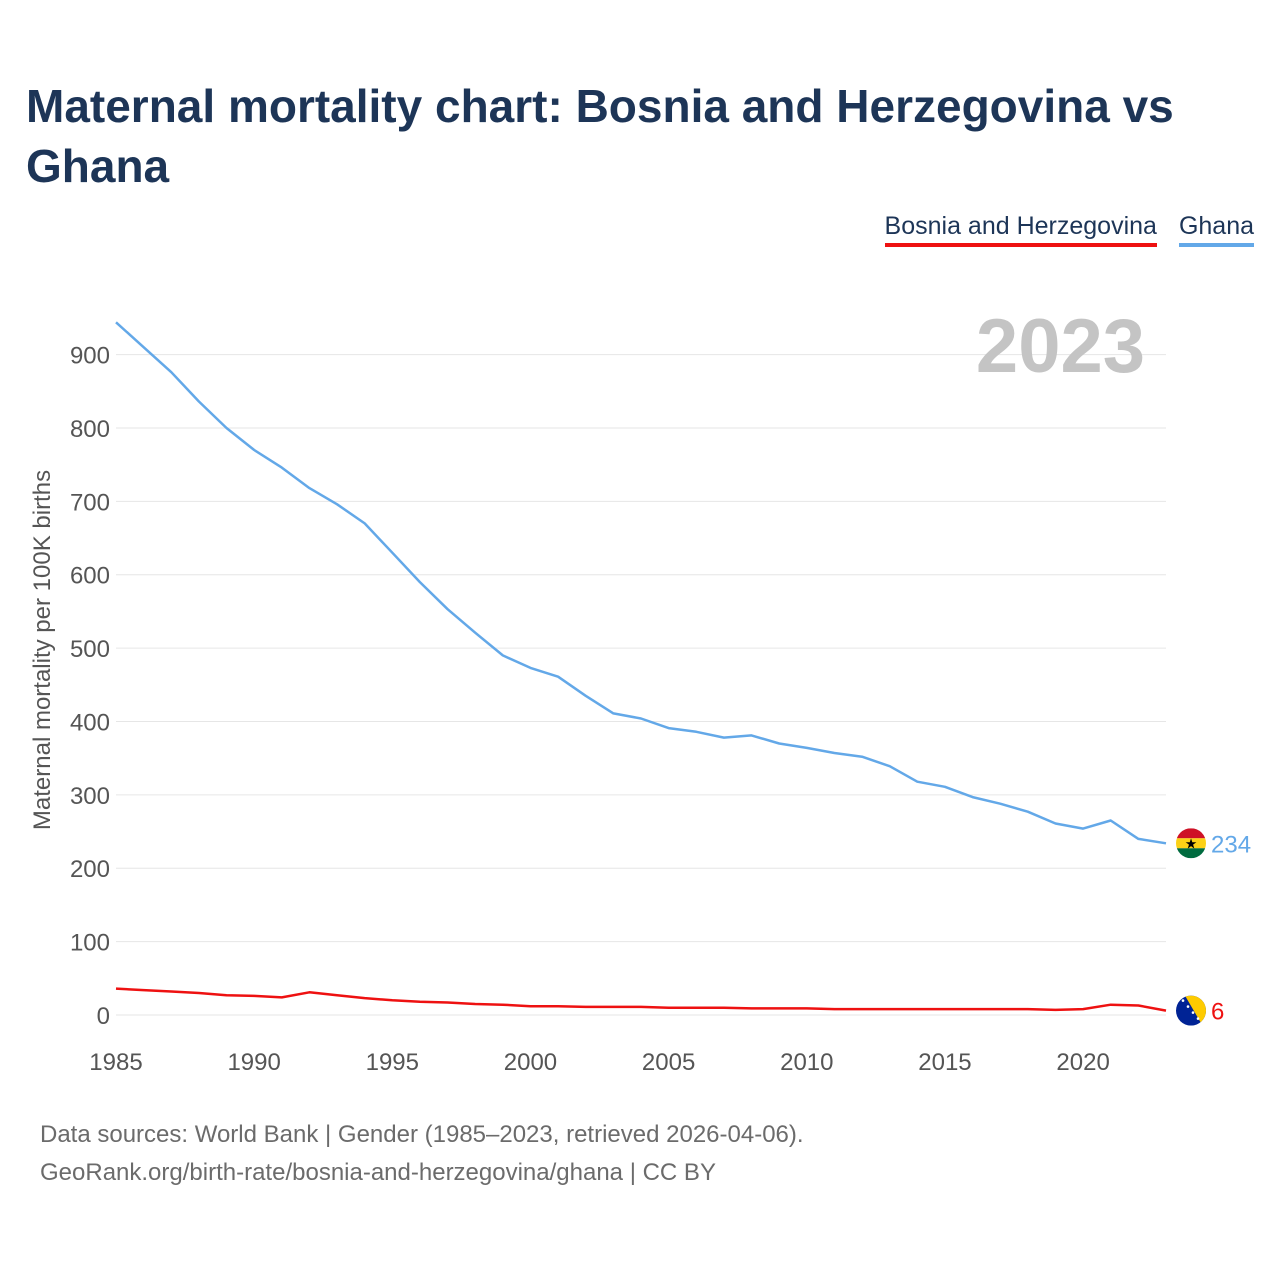 The image size is (1280, 1280). Describe the element at coordinates (806, 1062) in the screenshot. I see `x-tick-label: 2010` at that location.